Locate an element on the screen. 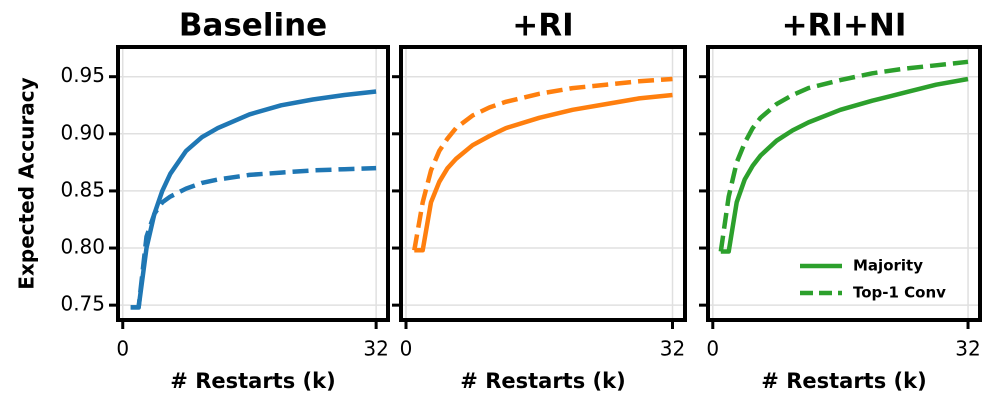 The width and height of the screenshot is (996, 407). y-tick-label: 0.75 is located at coordinates (82, 304).